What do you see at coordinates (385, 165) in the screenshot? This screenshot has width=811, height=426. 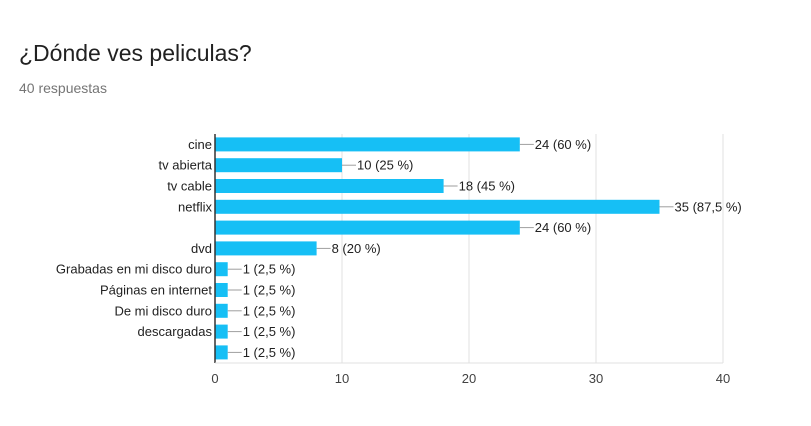 I see `data-label: 10 (25 %)` at bounding box center [385, 165].